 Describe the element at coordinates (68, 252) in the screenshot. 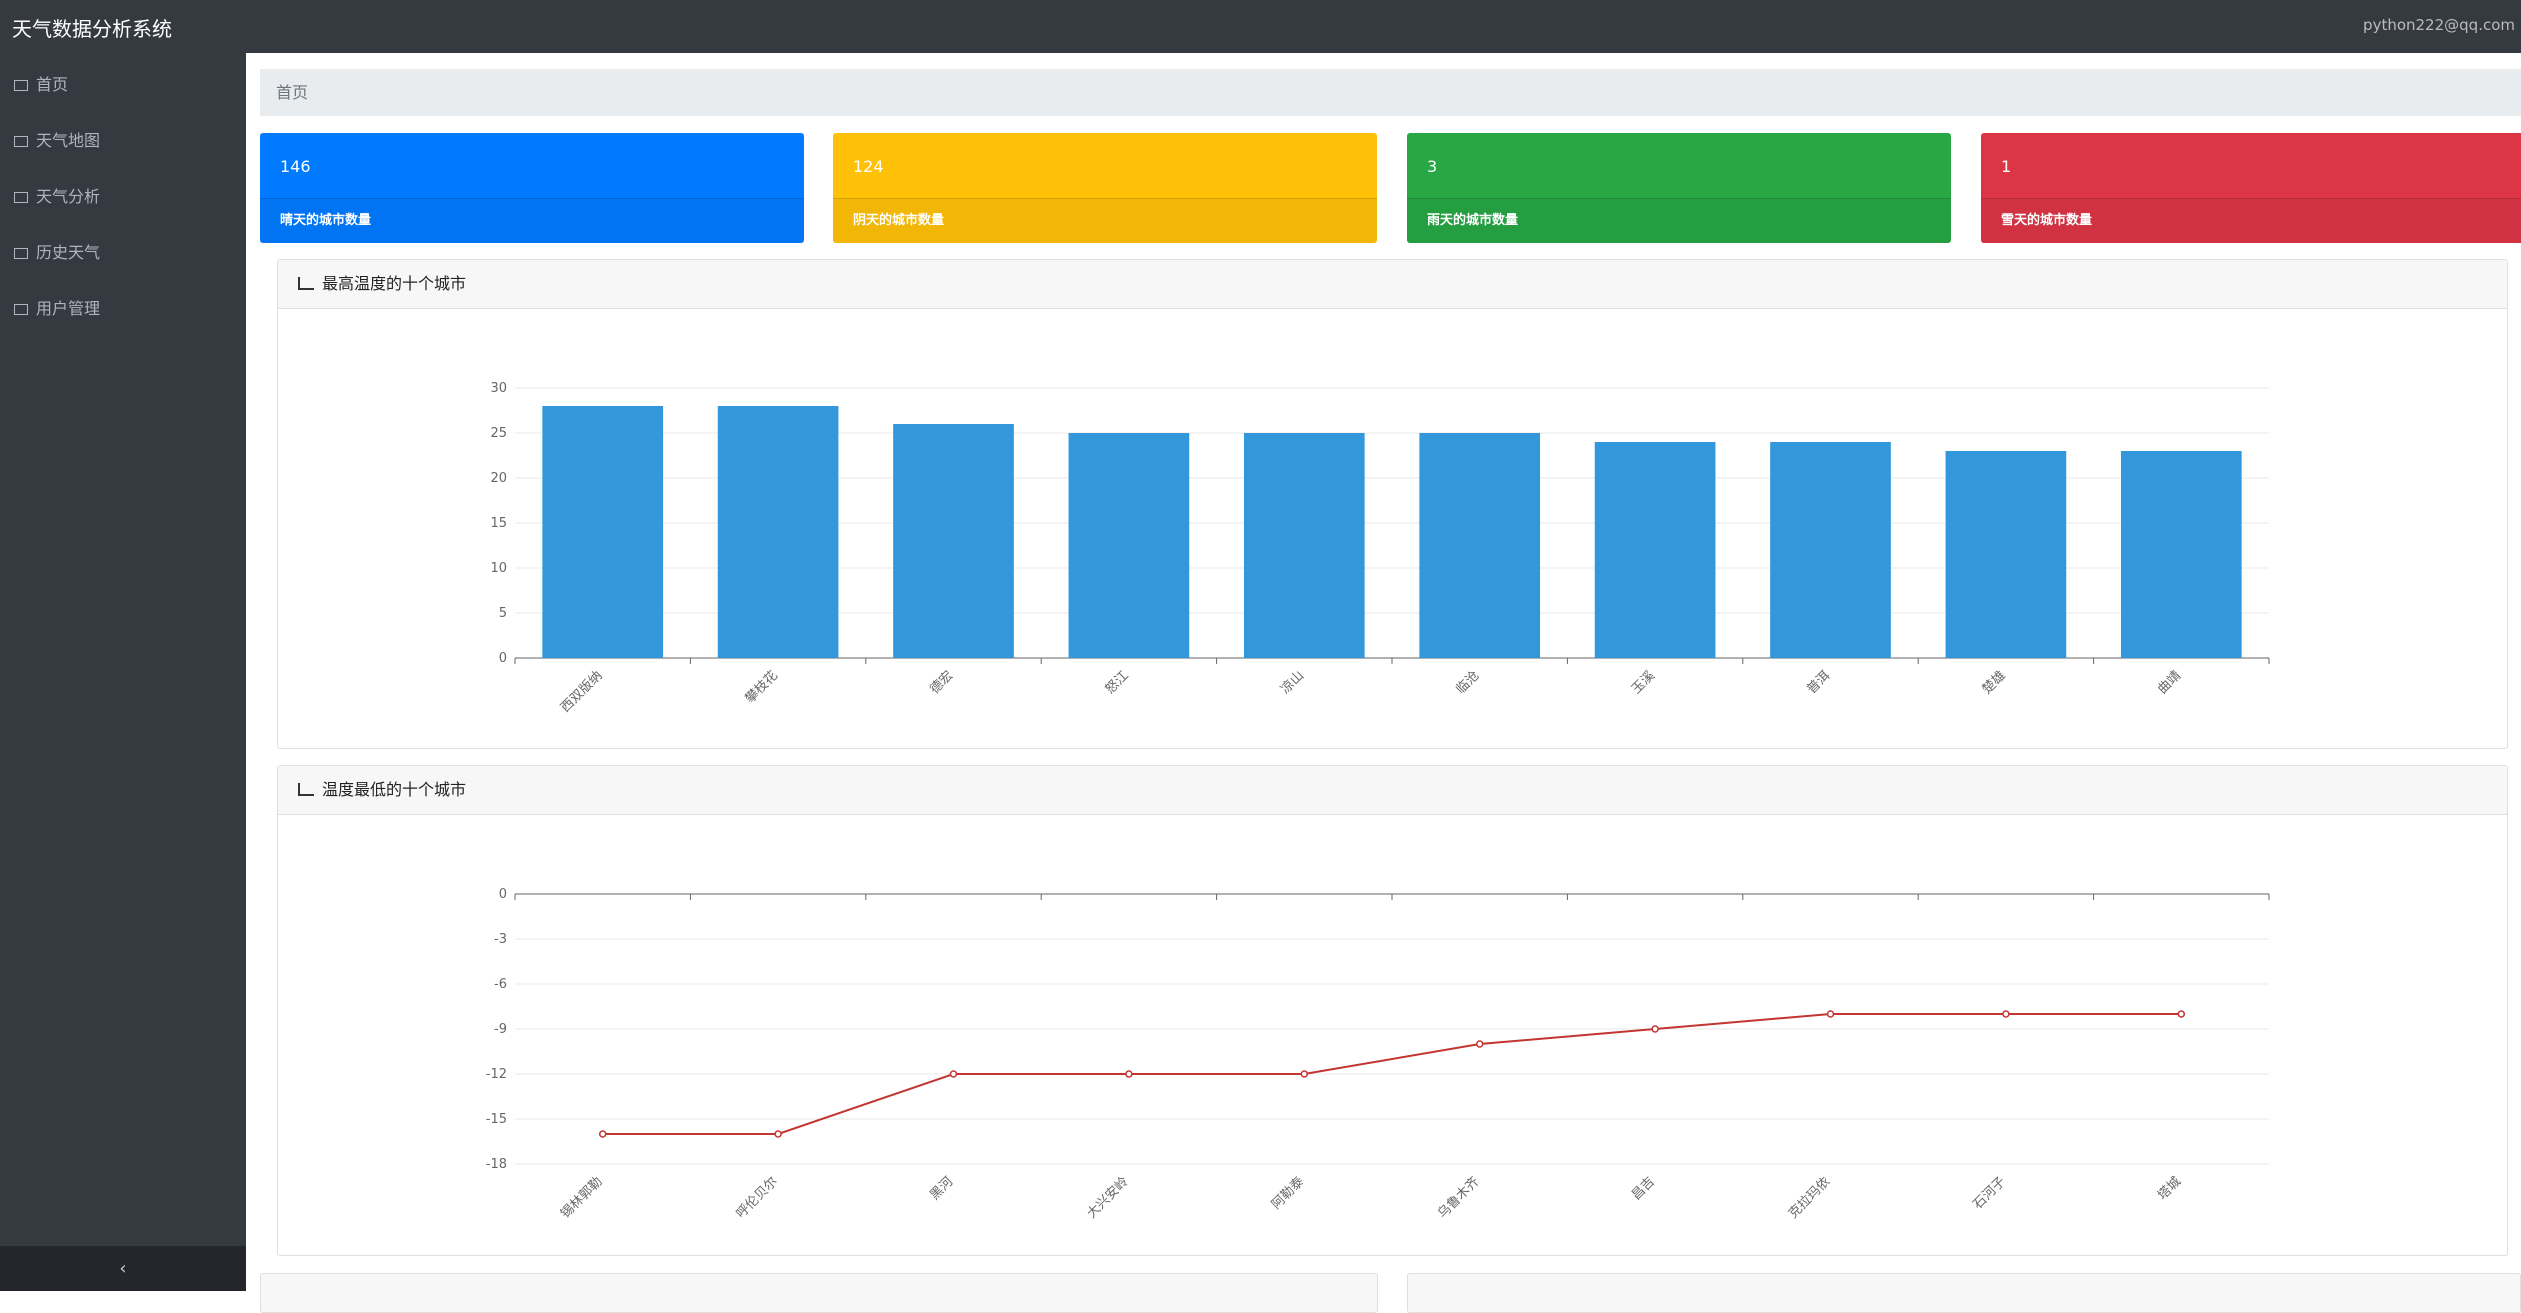

I see `menu-label: 历史天气` at that location.